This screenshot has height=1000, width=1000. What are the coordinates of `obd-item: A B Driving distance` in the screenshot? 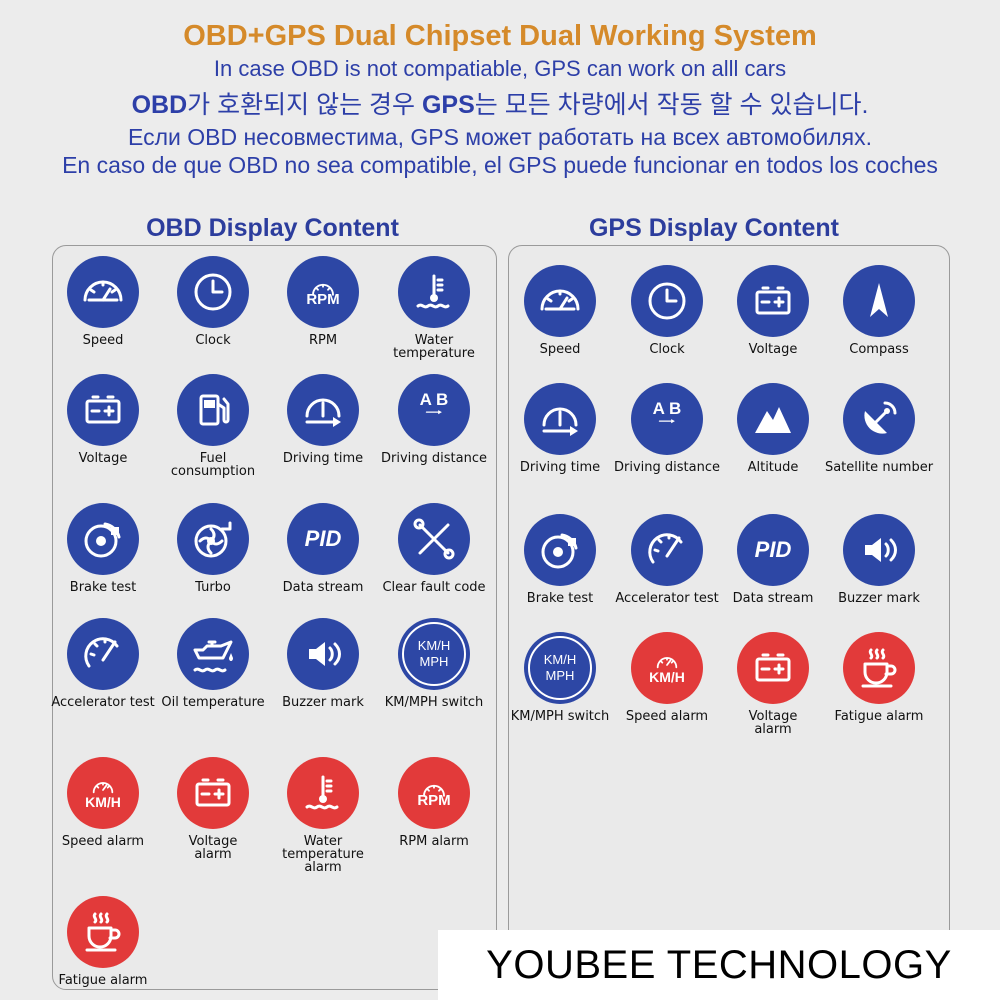 It's located at (434, 419).